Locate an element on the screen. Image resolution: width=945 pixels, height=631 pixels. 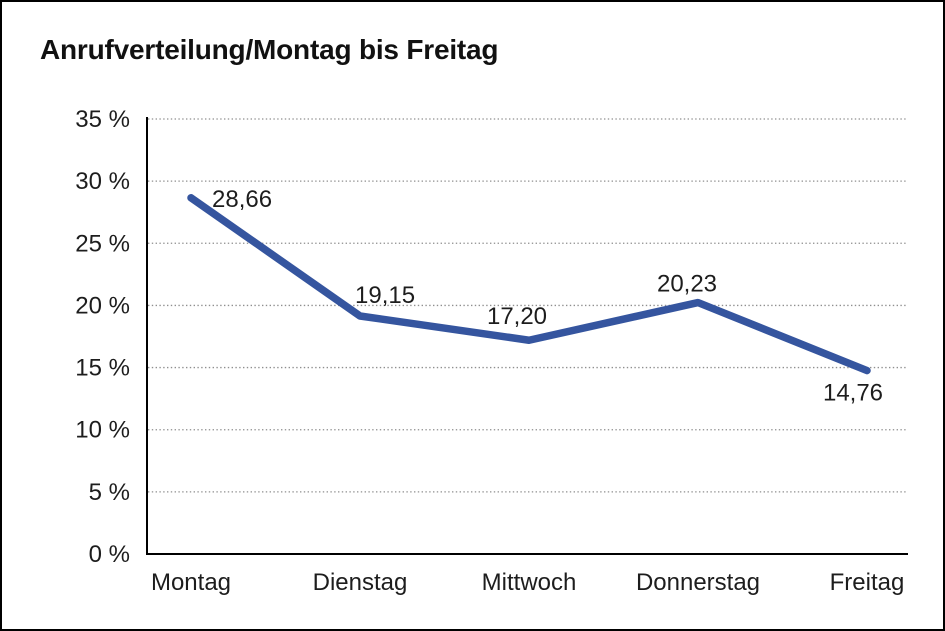
y-tick-label: 35 % is located at coordinates (102, 119).